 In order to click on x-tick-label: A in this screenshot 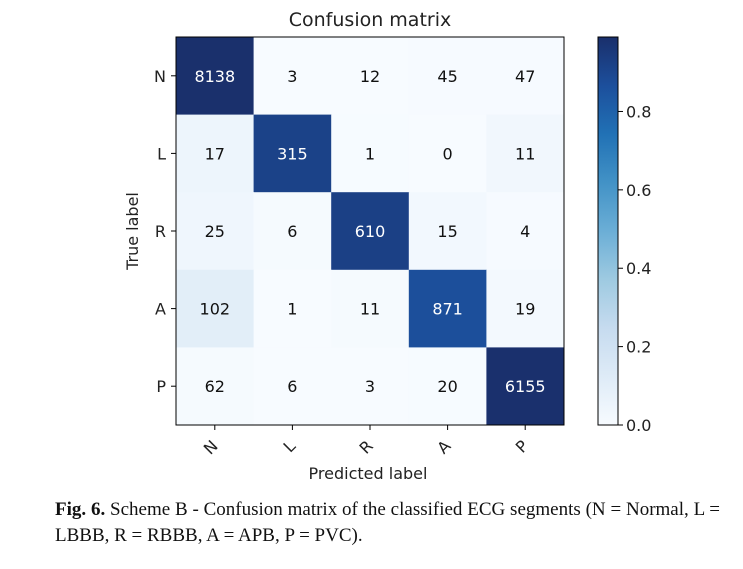, I will do `click(443, 446)`.